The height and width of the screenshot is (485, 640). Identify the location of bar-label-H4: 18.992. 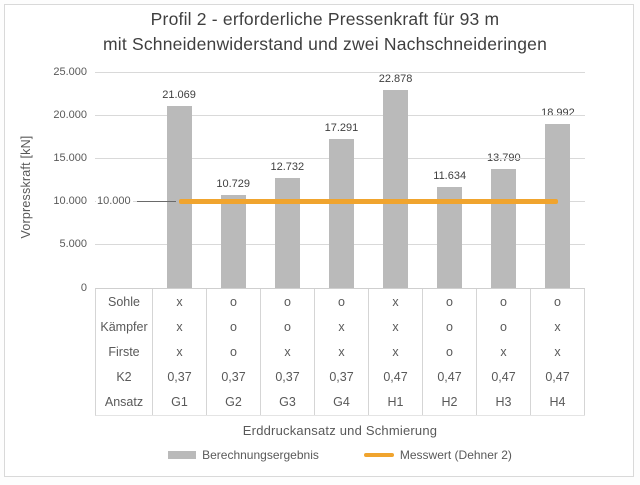
(558, 112).